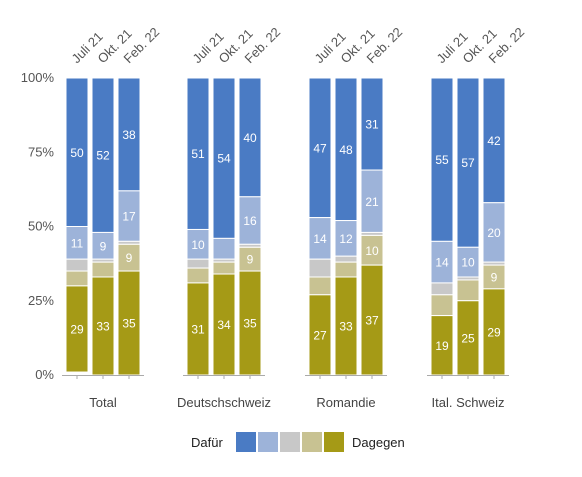 Image resolution: width=582 pixels, height=477 pixels. I want to click on legend-left-label: Dafür, so click(207, 442).